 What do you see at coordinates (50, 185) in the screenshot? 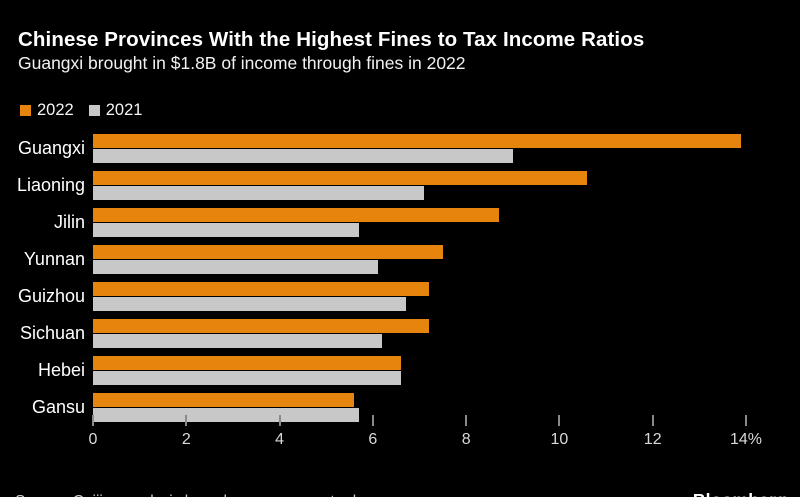
I see `category-label: Liaoning` at bounding box center [50, 185].